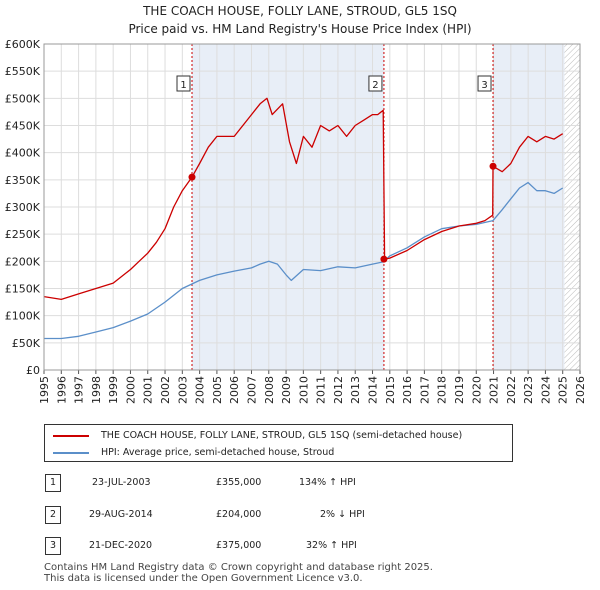 The height and width of the screenshot is (590, 600). I want to click on x-tick-label: 2005, so click(217, 390).